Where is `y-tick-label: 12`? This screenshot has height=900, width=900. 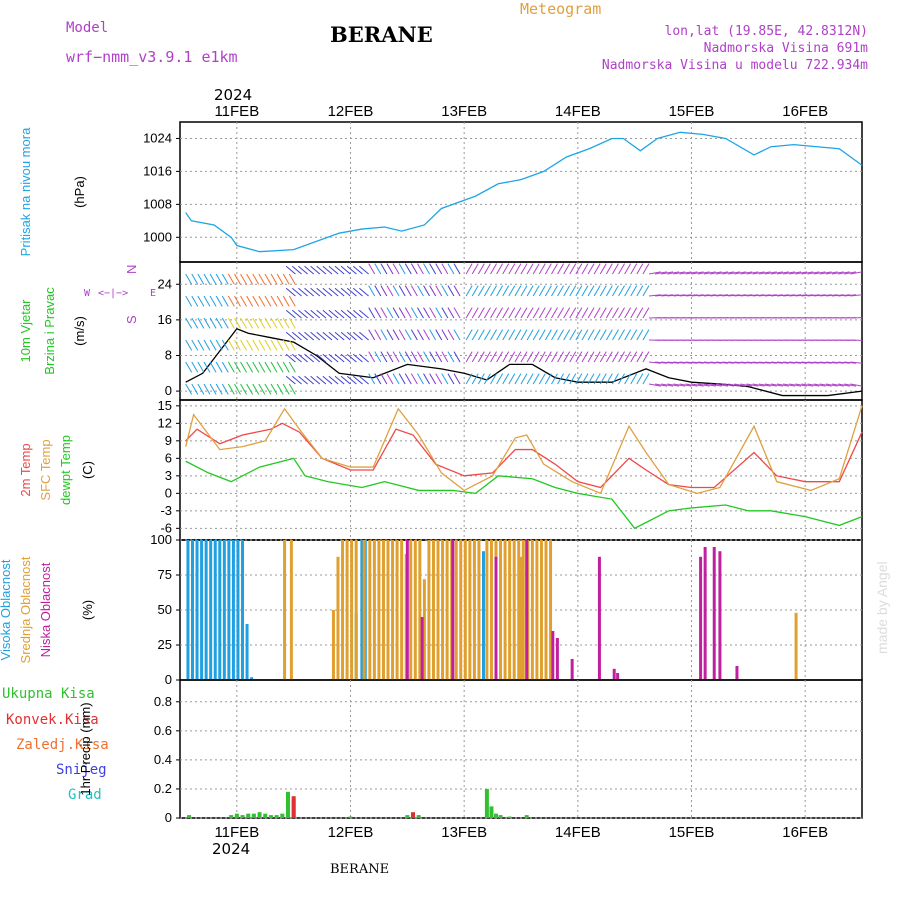 y-tick-label: 12 is located at coordinates (165, 422).